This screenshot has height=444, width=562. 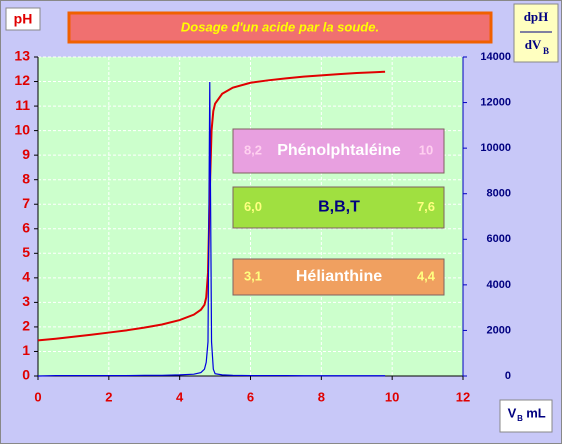 What do you see at coordinates (426, 149) in the screenshot?
I see `indicator-high: 10` at bounding box center [426, 149].